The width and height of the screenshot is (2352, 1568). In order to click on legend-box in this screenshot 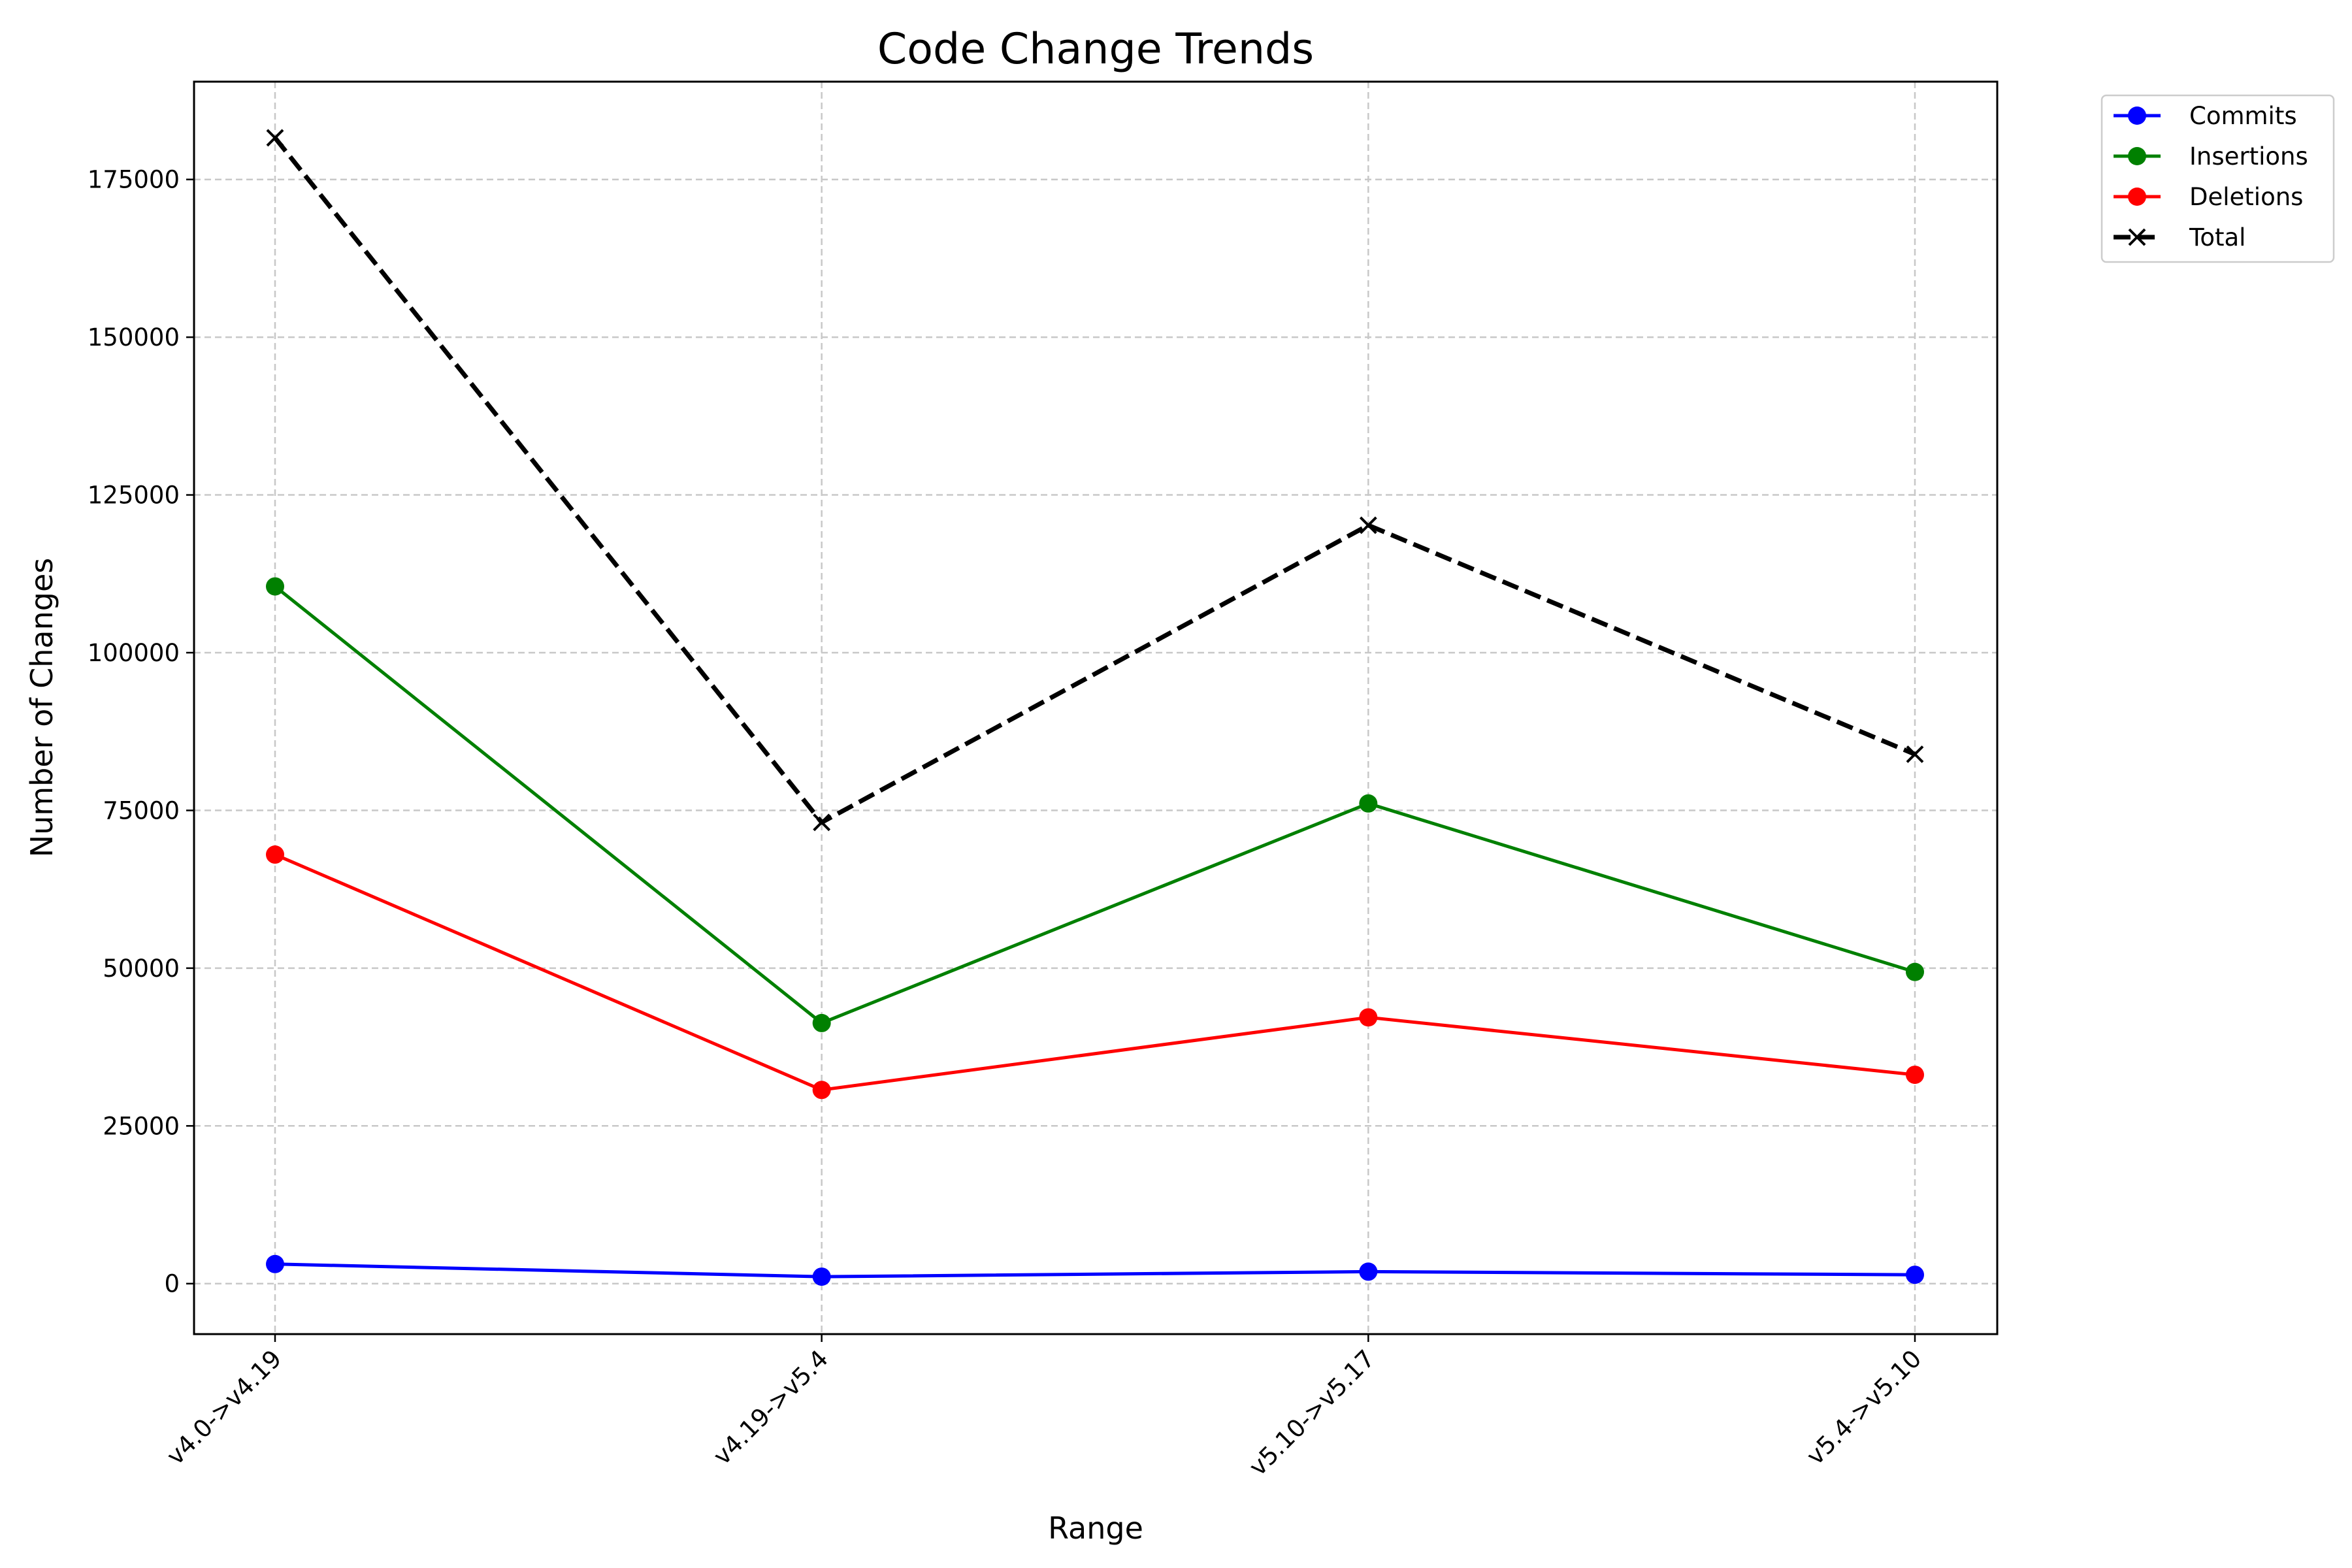, I will do `click(2217, 178)`.